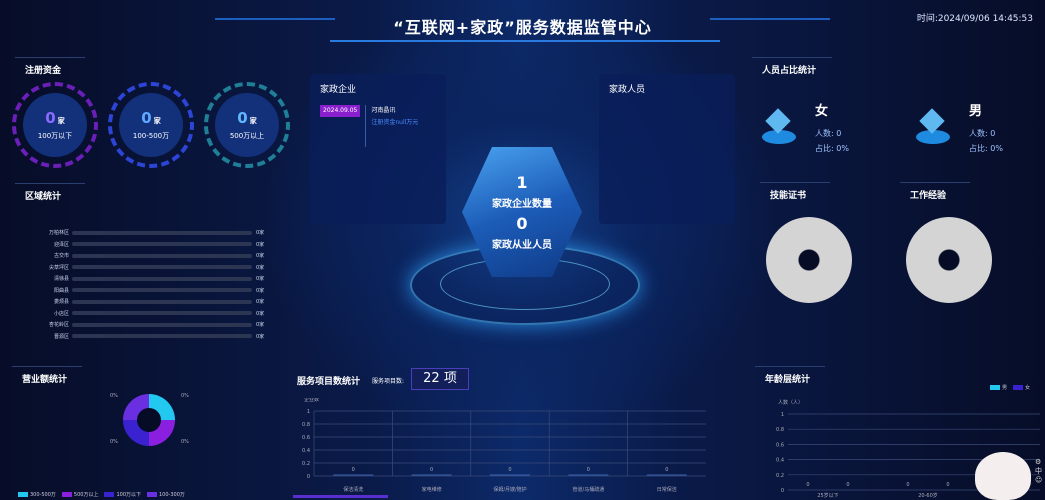  Describe the element at coordinates (122, 494) in the screenshot. I see `legend-item: 100万以下` at that location.